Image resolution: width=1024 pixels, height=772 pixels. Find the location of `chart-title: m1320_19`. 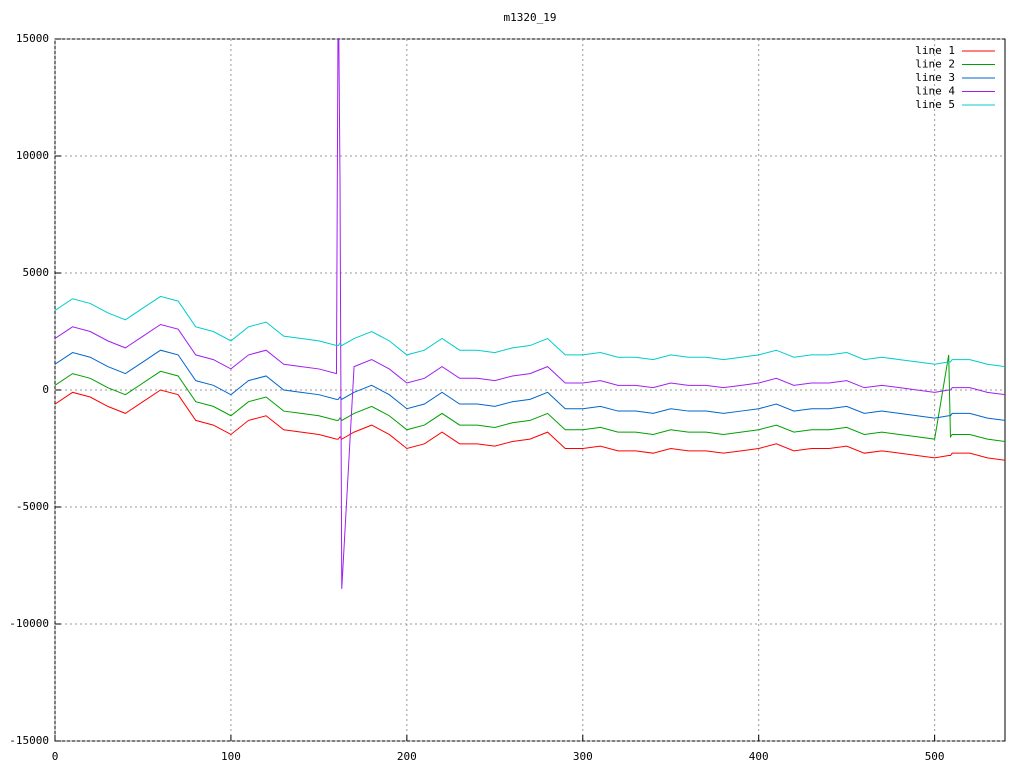

chart-title: m1320_19 is located at coordinates (530, 17).